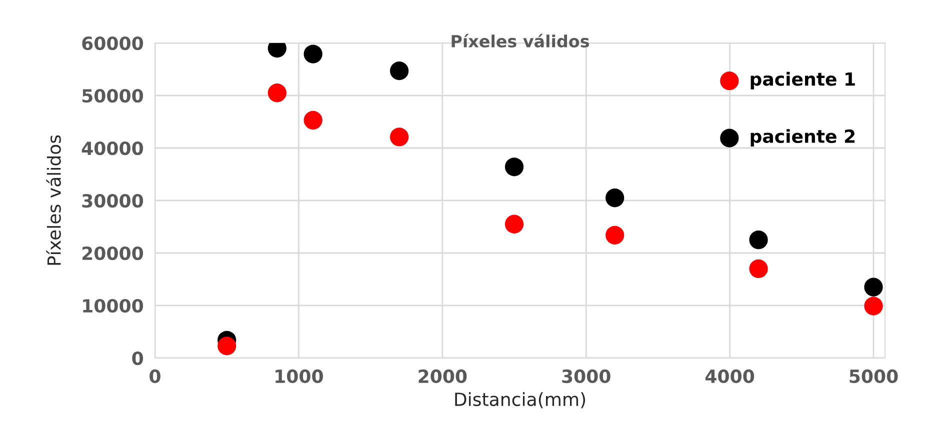  What do you see at coordinates (113, 148) in the screenshot?
I see `y-tick-label: 40000` at bounding box center [113, 148].